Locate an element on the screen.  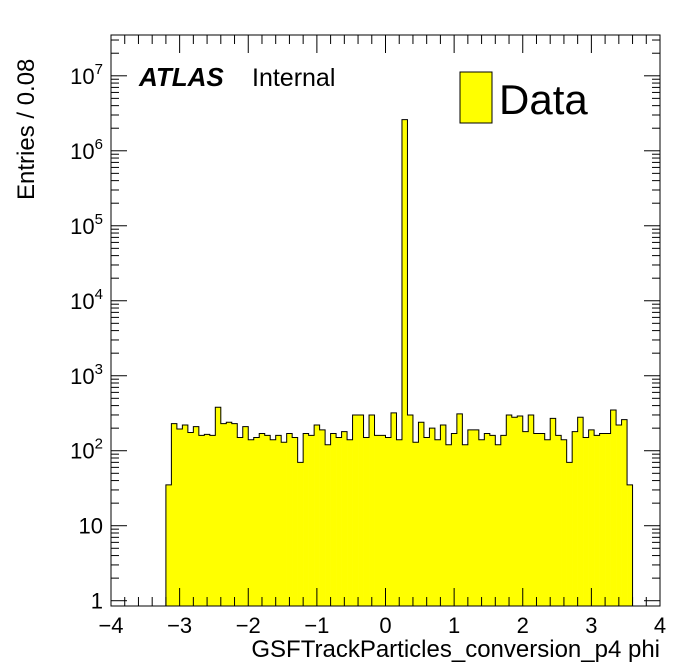
y-tick-label: 1 is located at coordinates (97, 601).